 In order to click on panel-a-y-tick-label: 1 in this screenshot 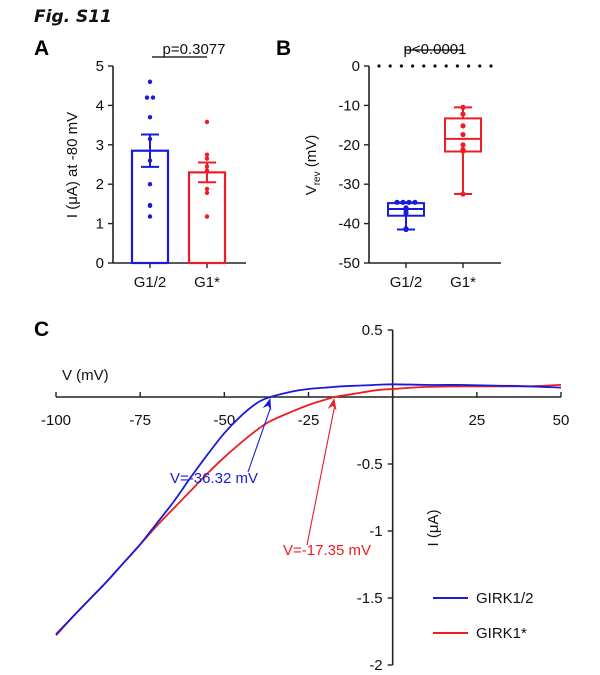, I will do `click(100, 224)`.